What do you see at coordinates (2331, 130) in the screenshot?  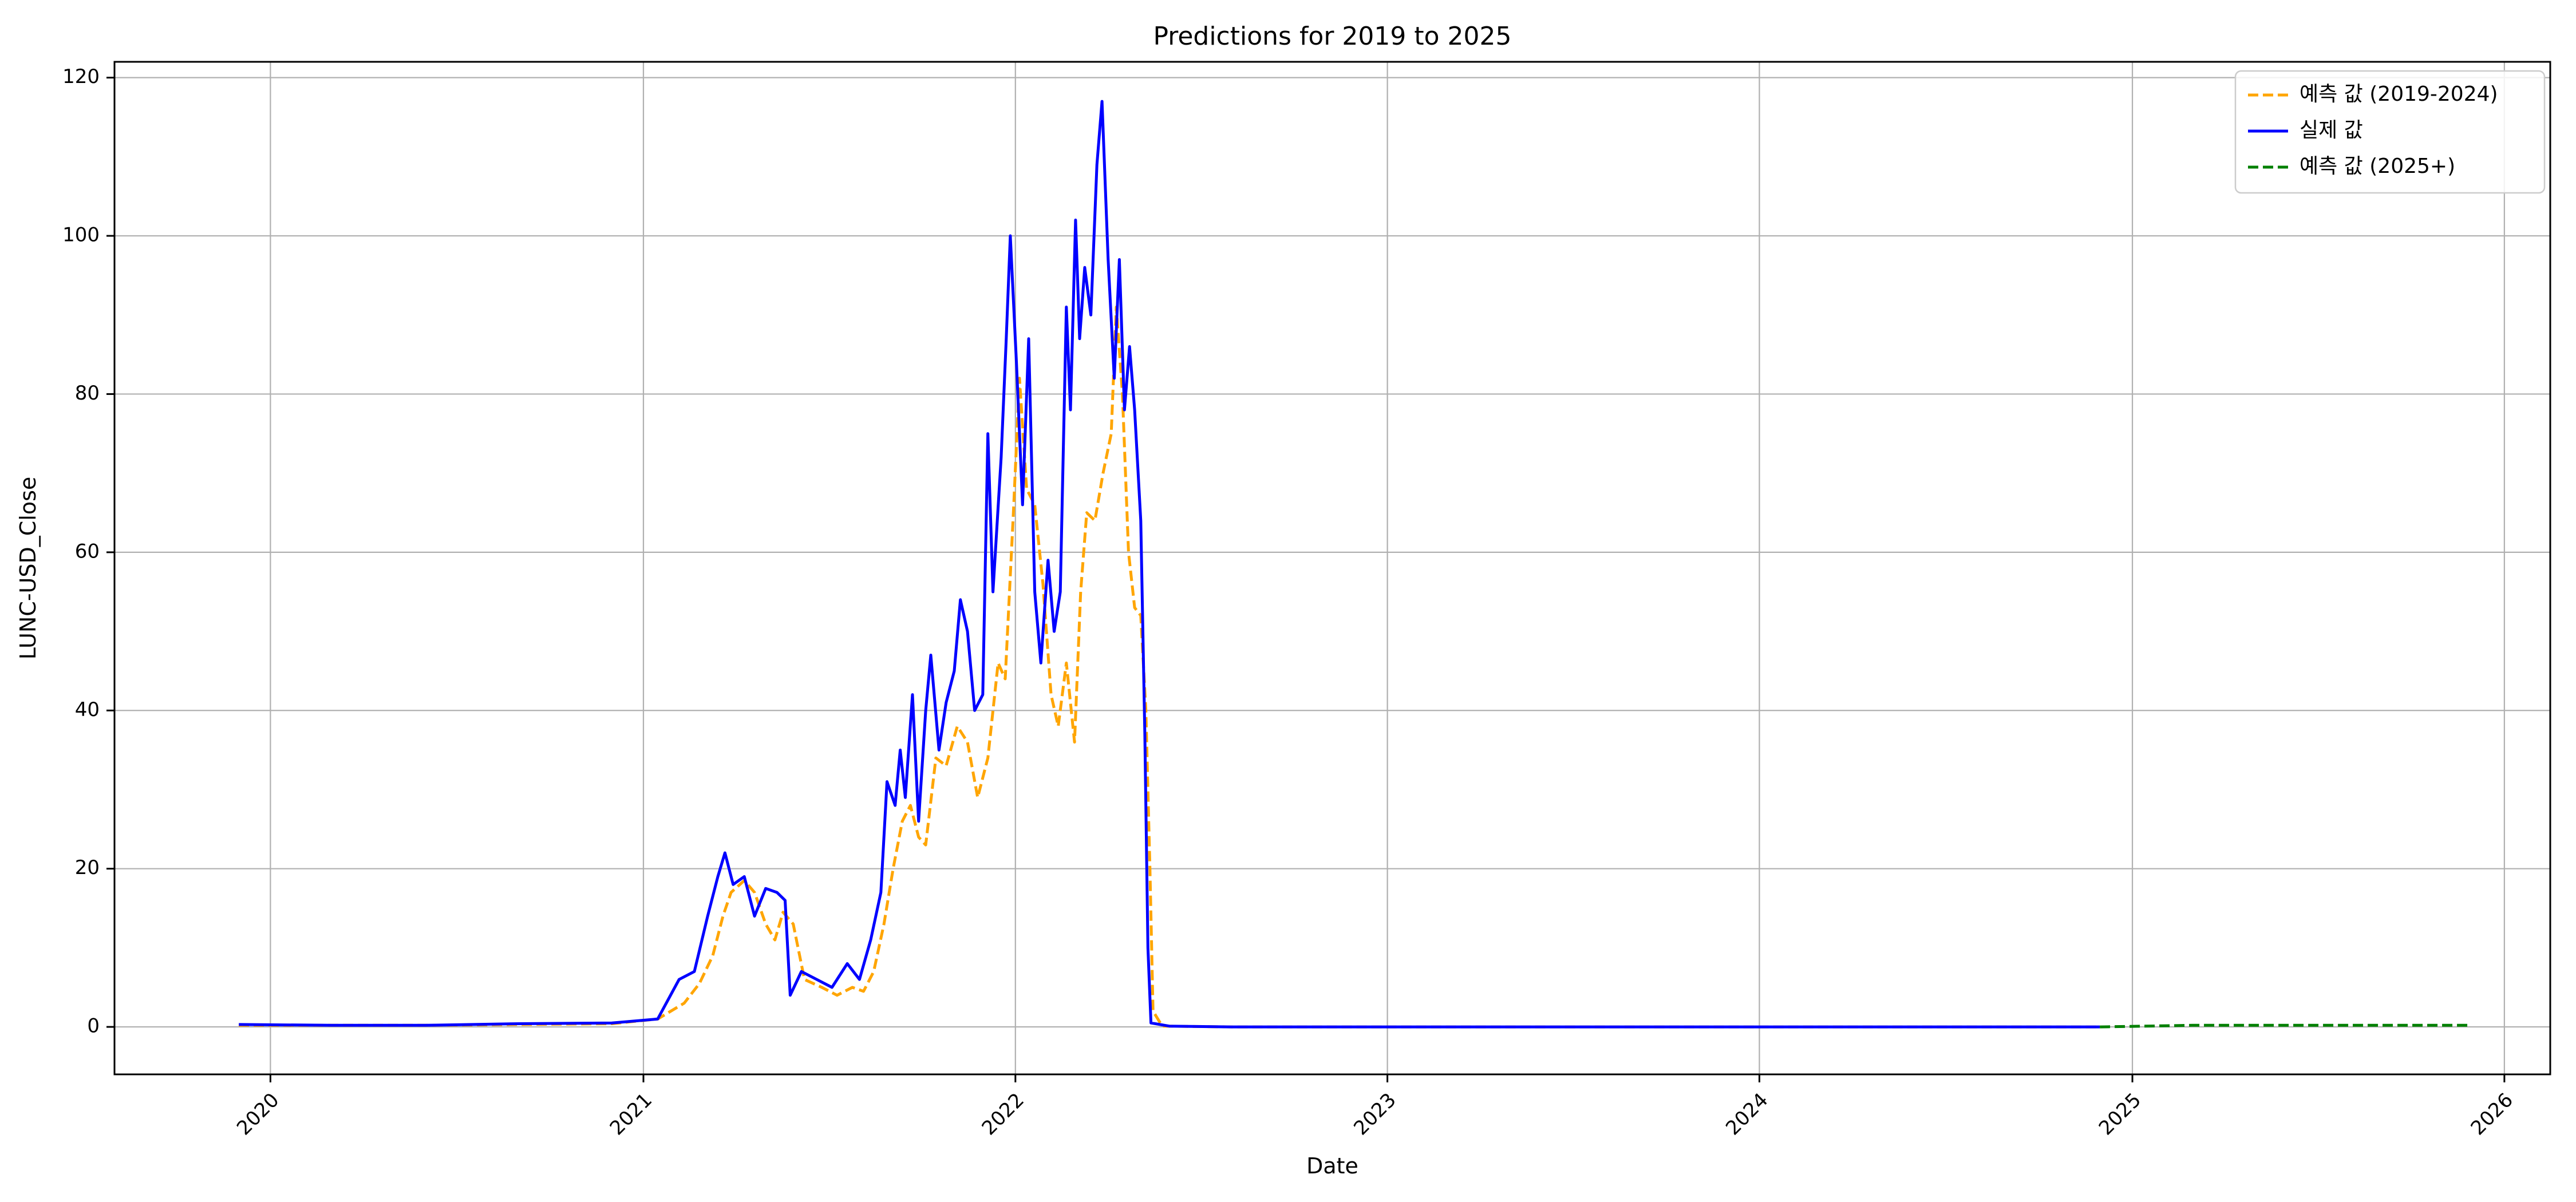 I see `legend-label: 실제 값` at bounding box center [2331, 130].